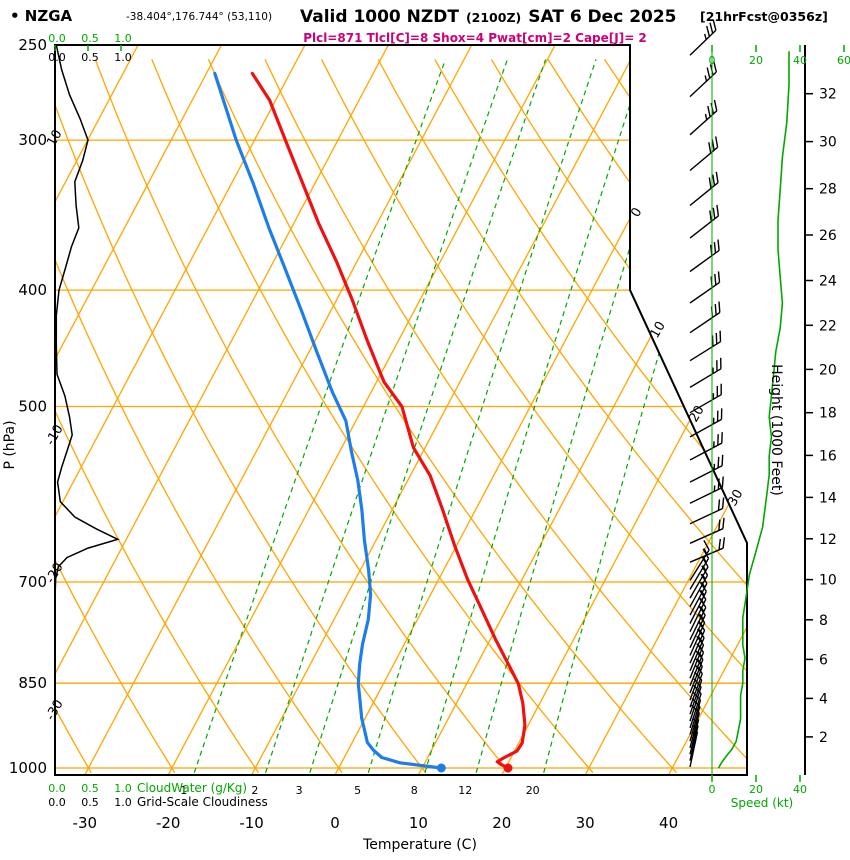  What do you see at coordinates (90, 38) in the screenshot?
I see `cloudwater-scale-05: 0.5` at bounding box center [90, 38].